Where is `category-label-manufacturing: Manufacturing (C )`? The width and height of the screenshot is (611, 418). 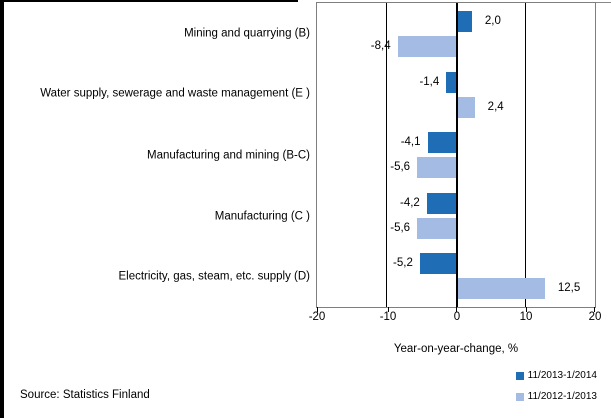
category-label-manufacturing: Manufacturing (C ) is located at coordinates (262, 216).